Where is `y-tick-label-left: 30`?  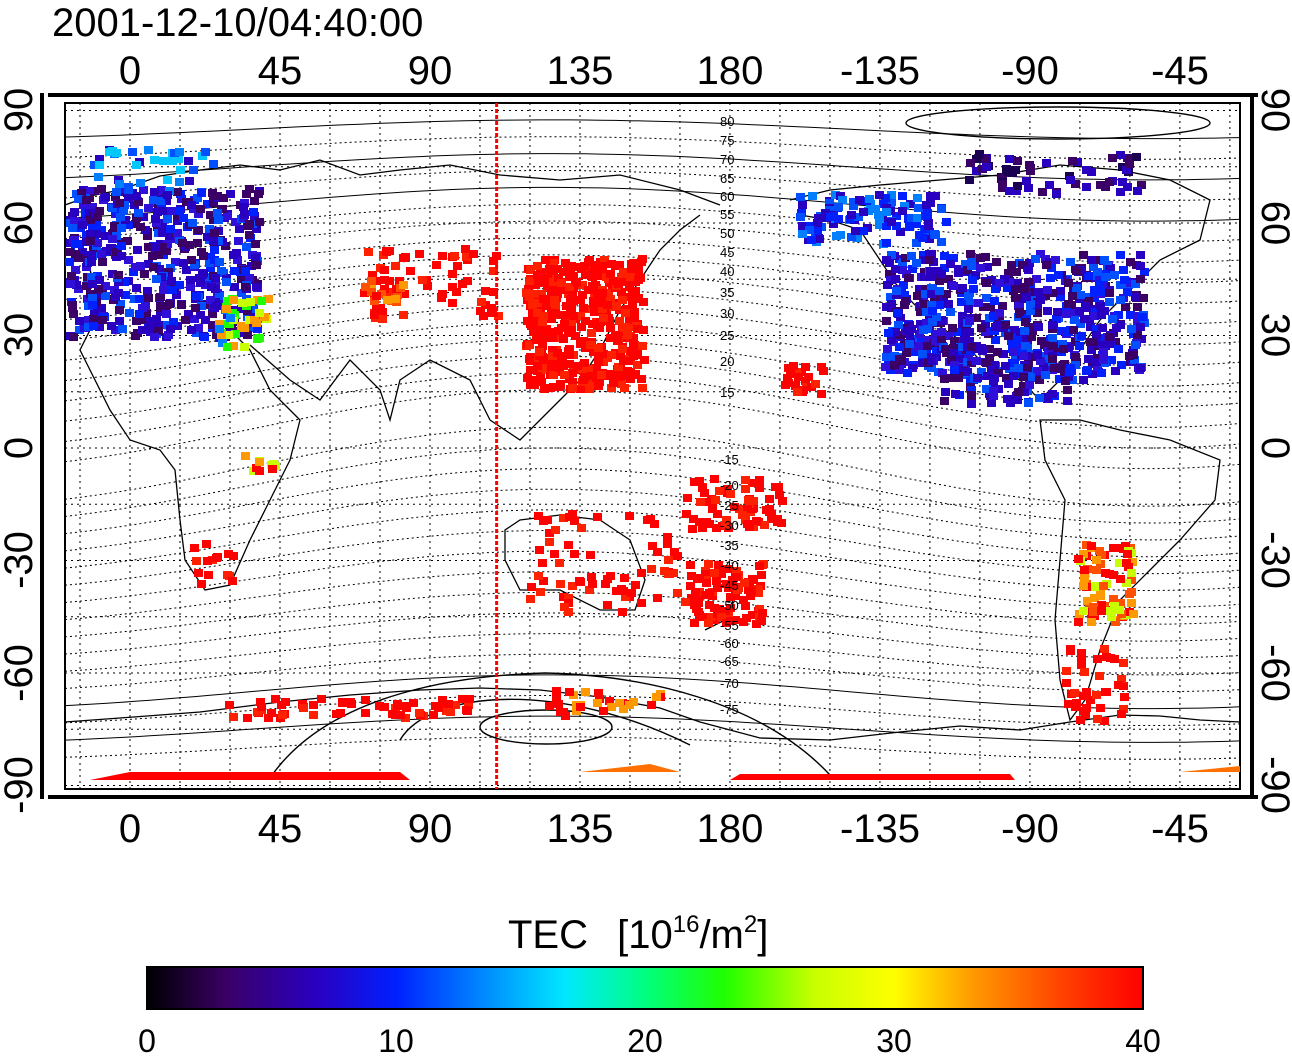 y-tick-label-left: 30 is located at coordinates (20, 335).